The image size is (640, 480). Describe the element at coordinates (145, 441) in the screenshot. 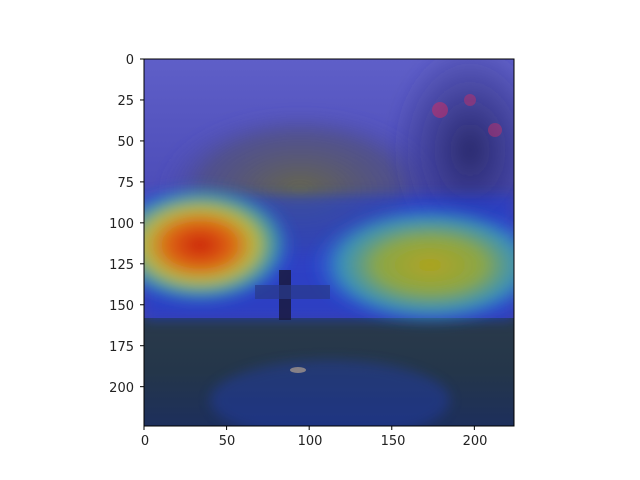

I see `x-tick-label: 0` at that location.